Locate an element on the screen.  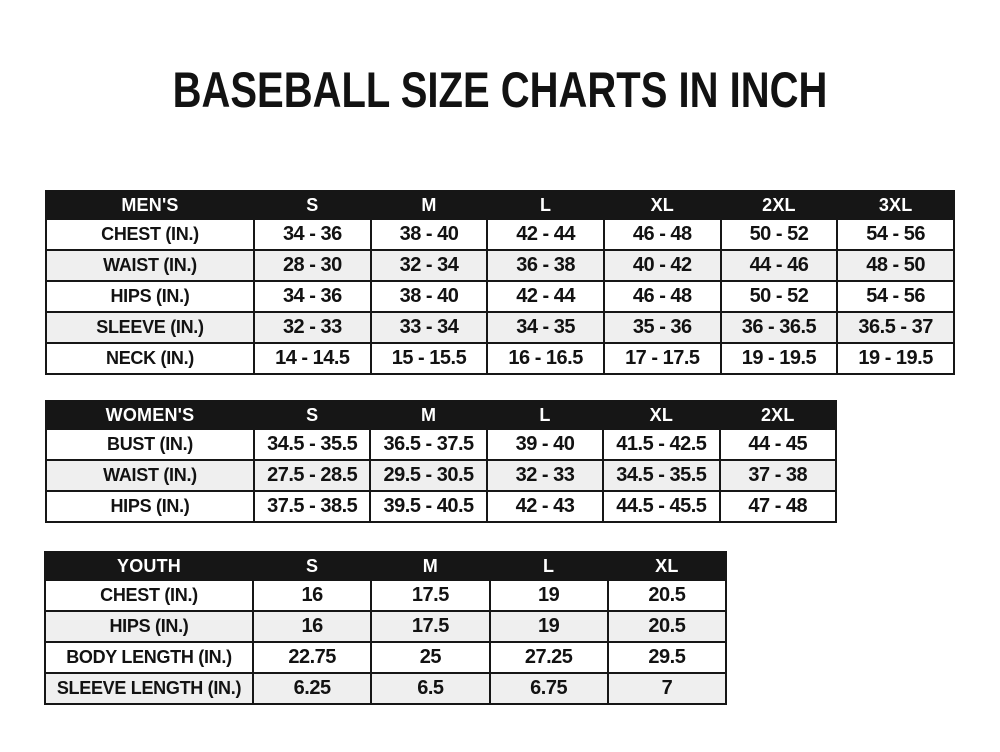
size-value-cell: 6.75 is located at coordinates (548, 688).